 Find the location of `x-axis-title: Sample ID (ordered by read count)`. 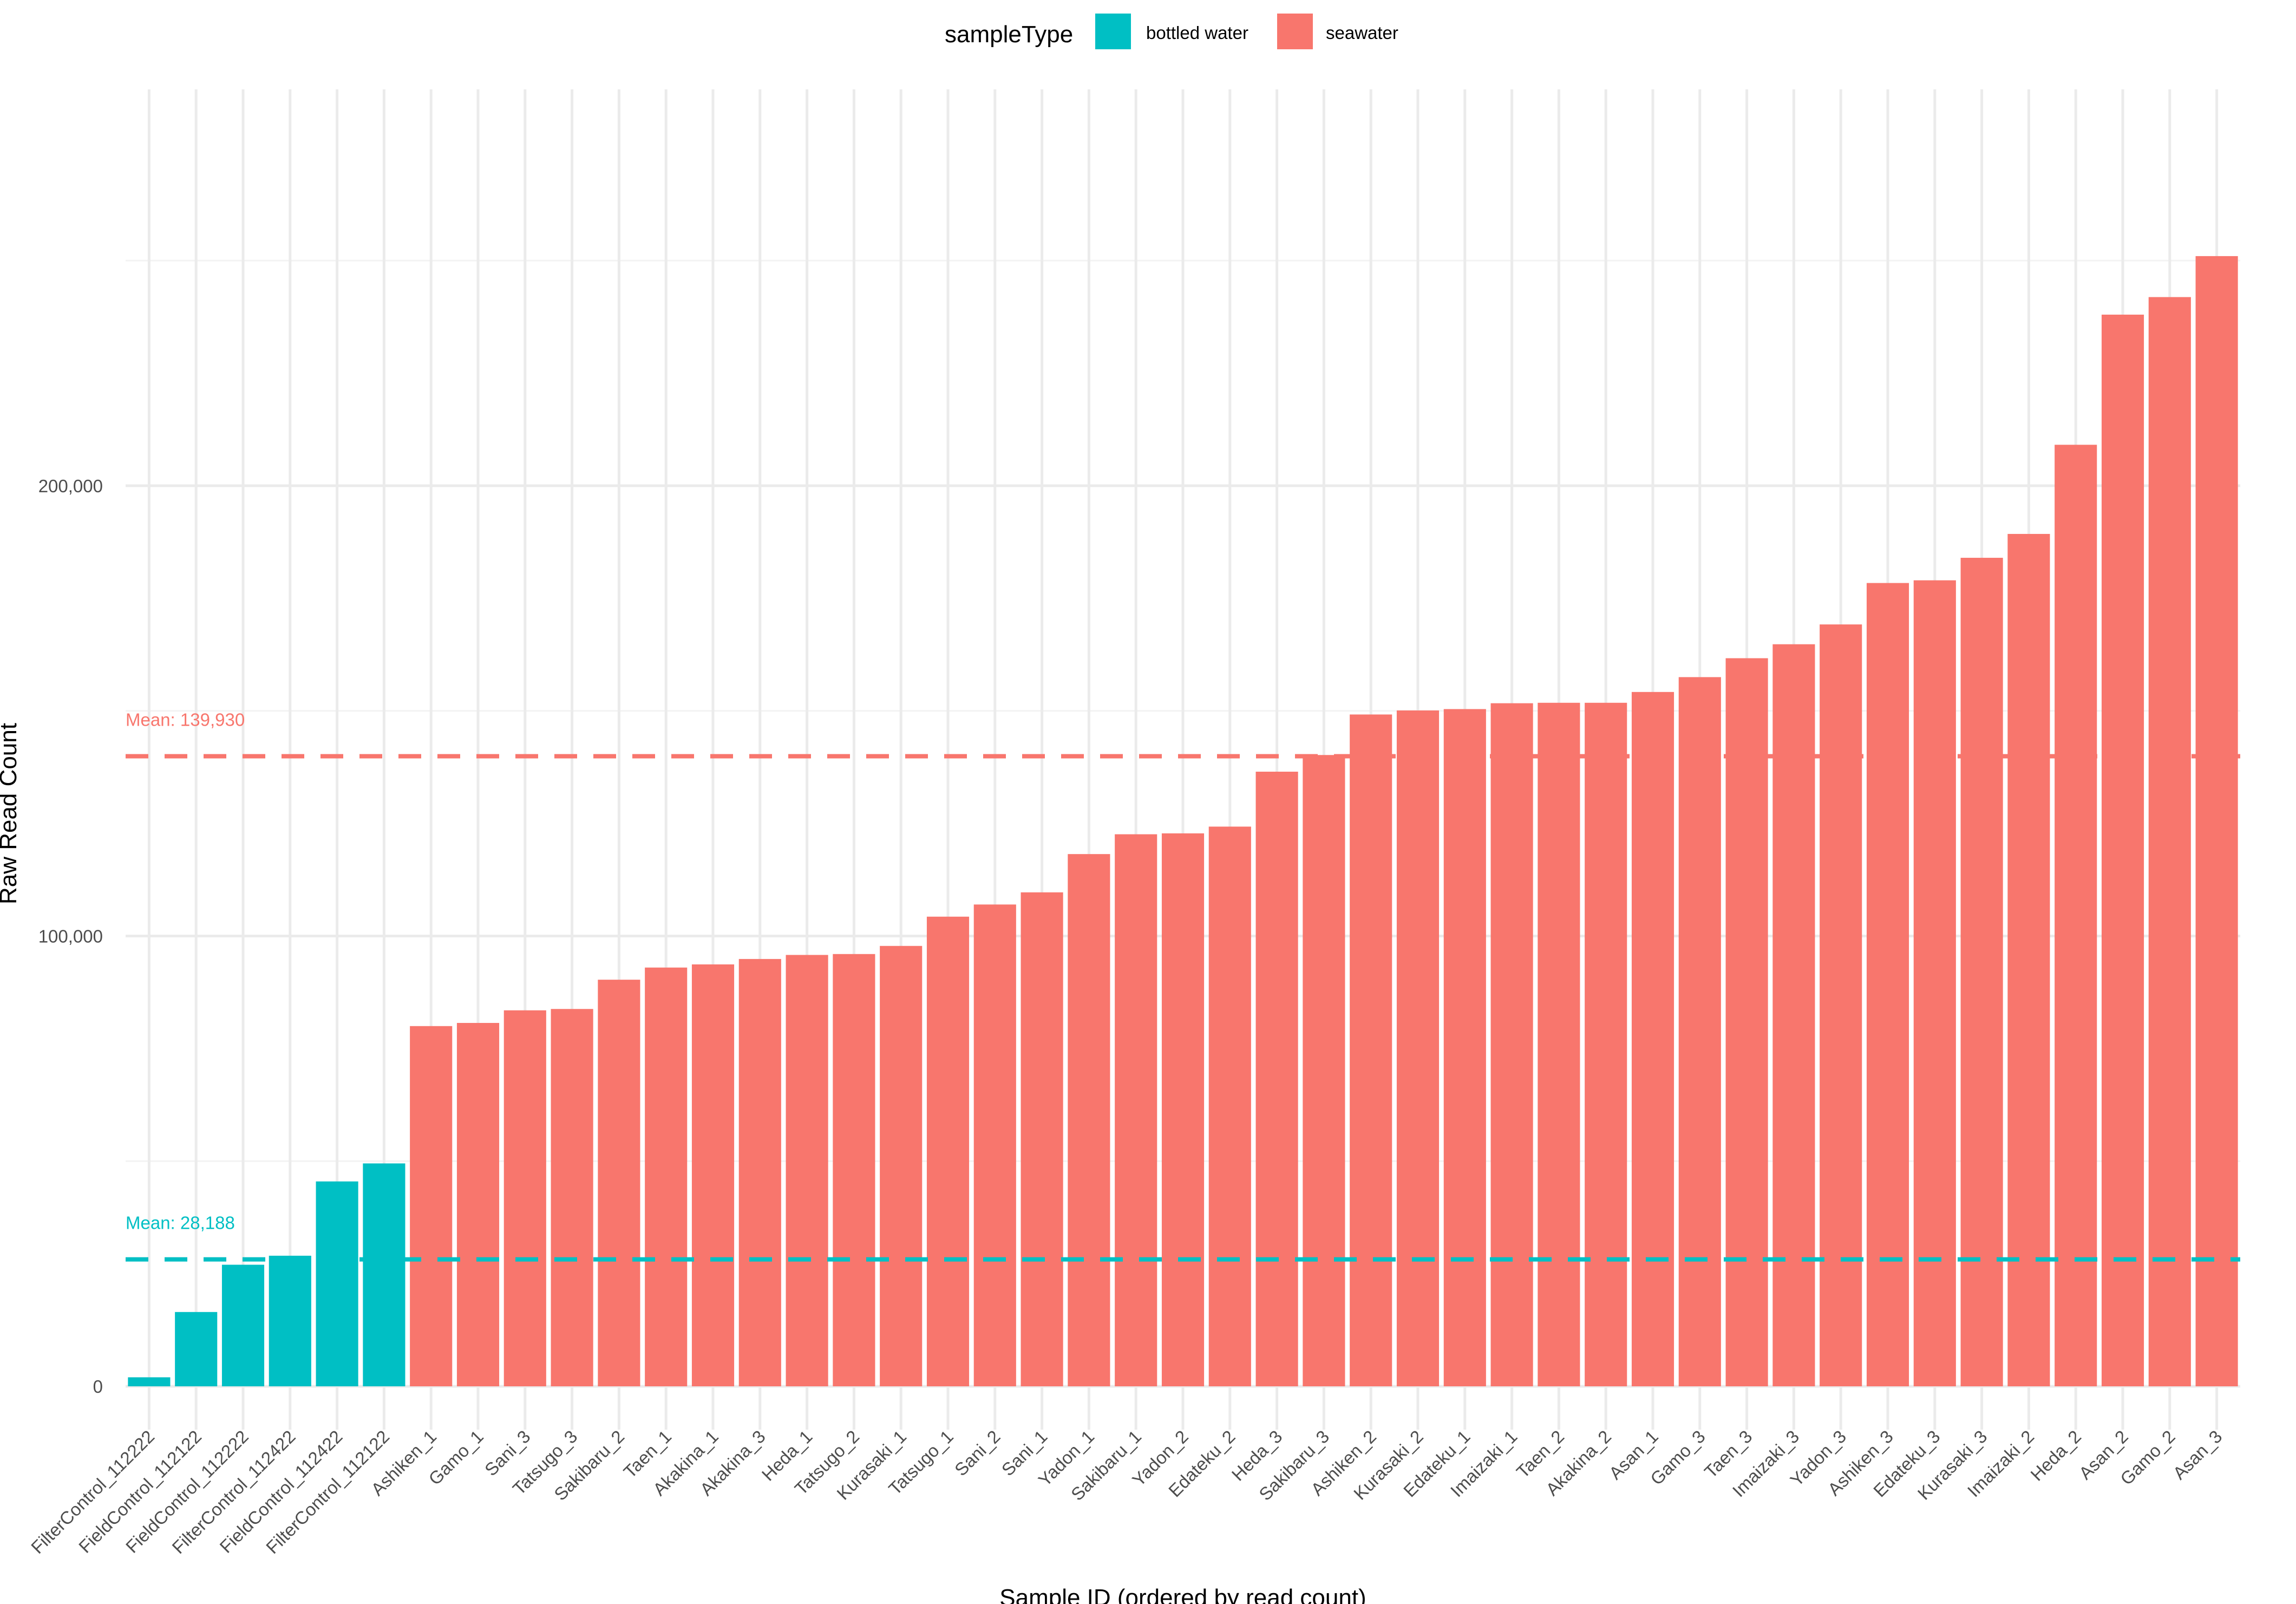

x-axis-title: Sample ID (ordered by read count) is located at coordinates (1183, 1595).